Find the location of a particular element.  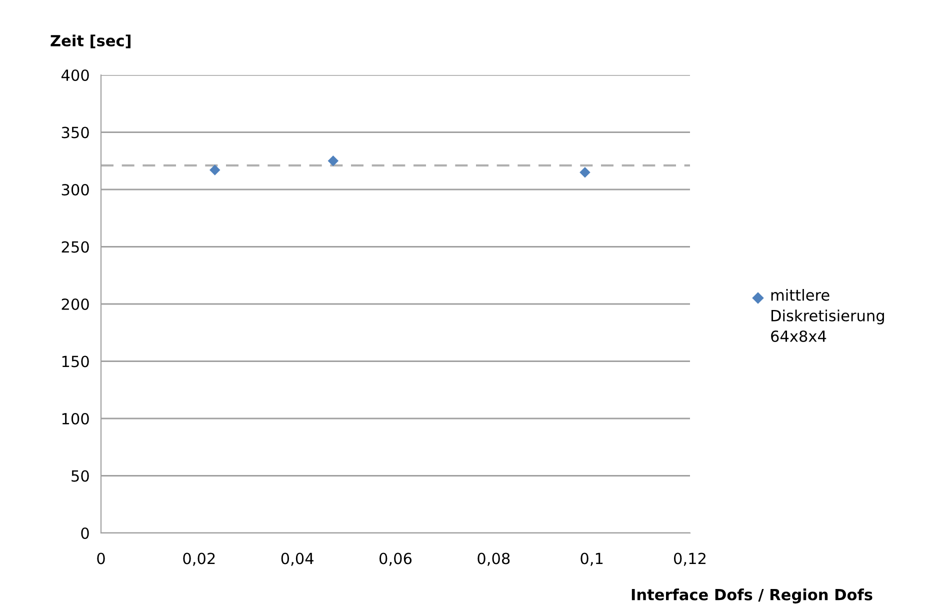

x-tick-label: 0,12 is located at coordinates (690, 559).